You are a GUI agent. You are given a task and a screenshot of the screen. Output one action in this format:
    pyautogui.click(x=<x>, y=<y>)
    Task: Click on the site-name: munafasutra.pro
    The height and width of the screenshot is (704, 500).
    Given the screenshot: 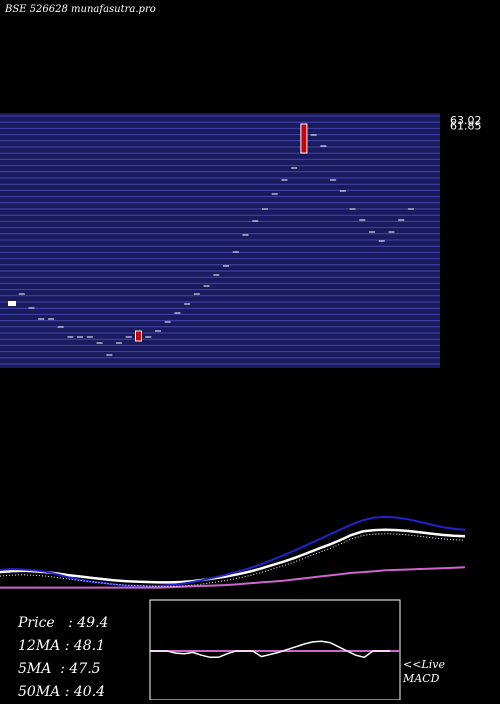 What is the action you would take?
    pyautogui.click(x=113, y=9)
    